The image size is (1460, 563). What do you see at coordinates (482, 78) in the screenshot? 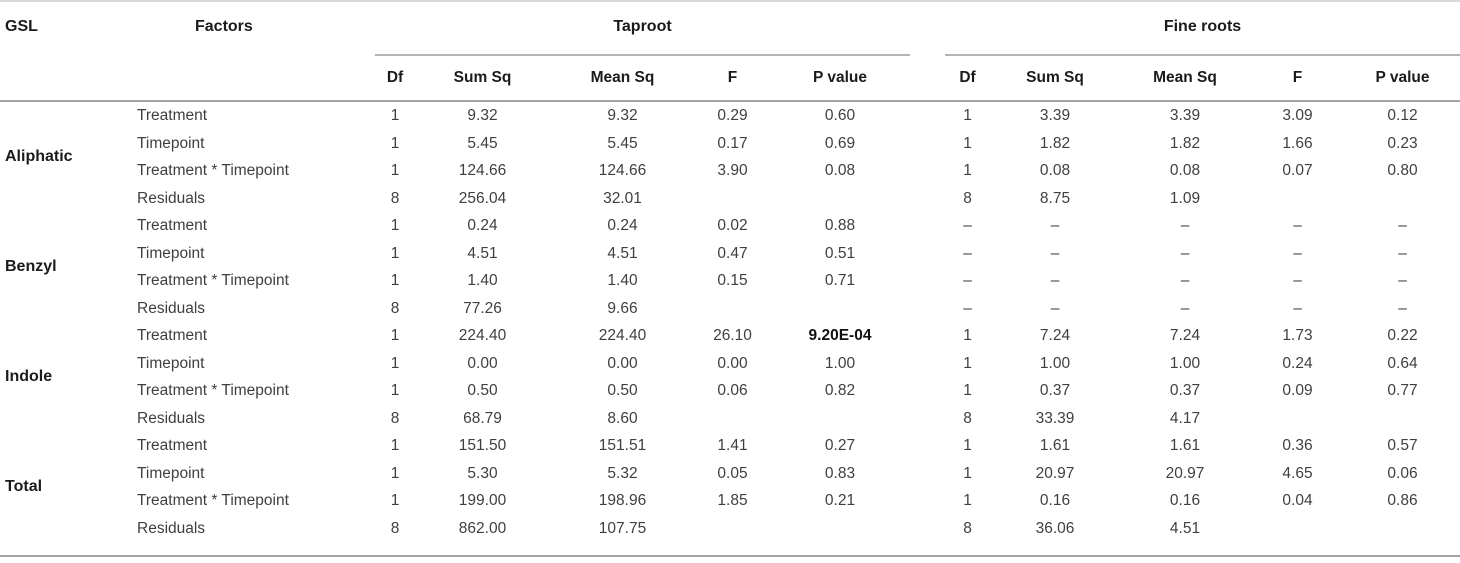
I see `column-header-taproot-sum-sq: Sum Sq` at bounding box center [482, 78].